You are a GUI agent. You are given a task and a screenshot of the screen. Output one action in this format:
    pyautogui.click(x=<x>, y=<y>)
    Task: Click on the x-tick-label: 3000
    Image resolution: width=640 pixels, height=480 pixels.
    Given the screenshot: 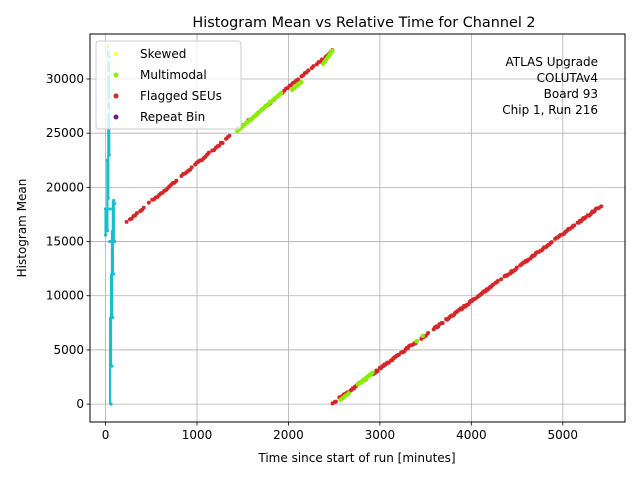 What is the action you would take?
    pyautogui.click(x=380, y=435)
    